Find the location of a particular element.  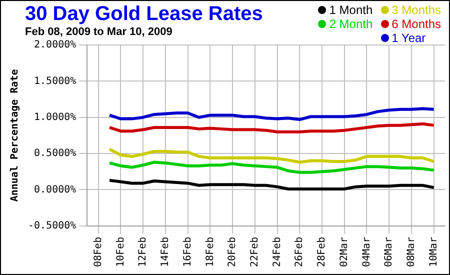

x-tick-label: 10Mar is located at coordinates (434, 252).